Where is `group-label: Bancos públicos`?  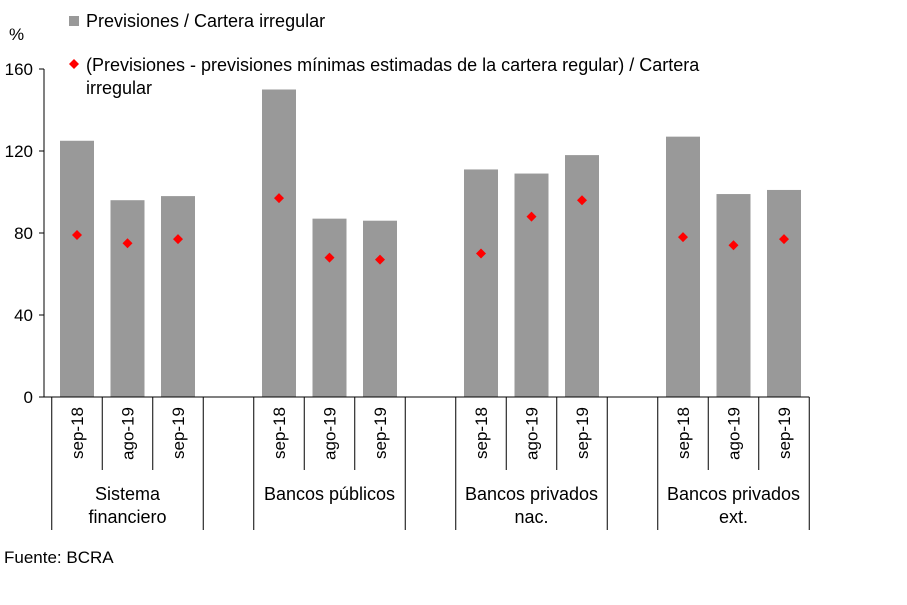
group-label: Bancos públicos is located at coordinates (329, 494).